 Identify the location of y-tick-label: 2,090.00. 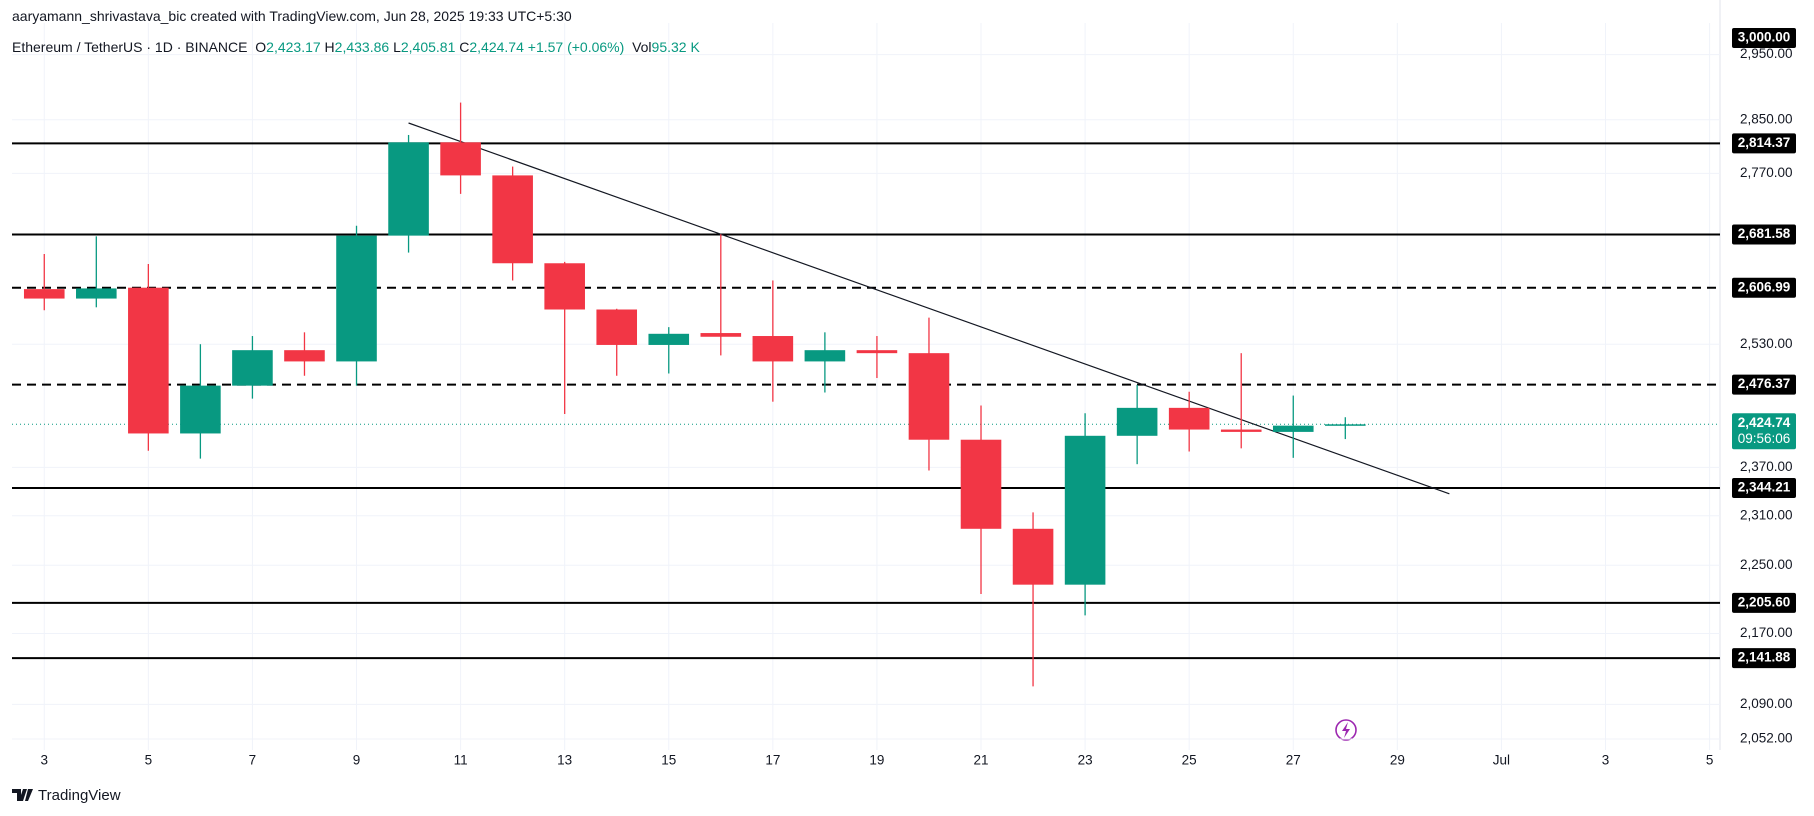
(1766, 703).